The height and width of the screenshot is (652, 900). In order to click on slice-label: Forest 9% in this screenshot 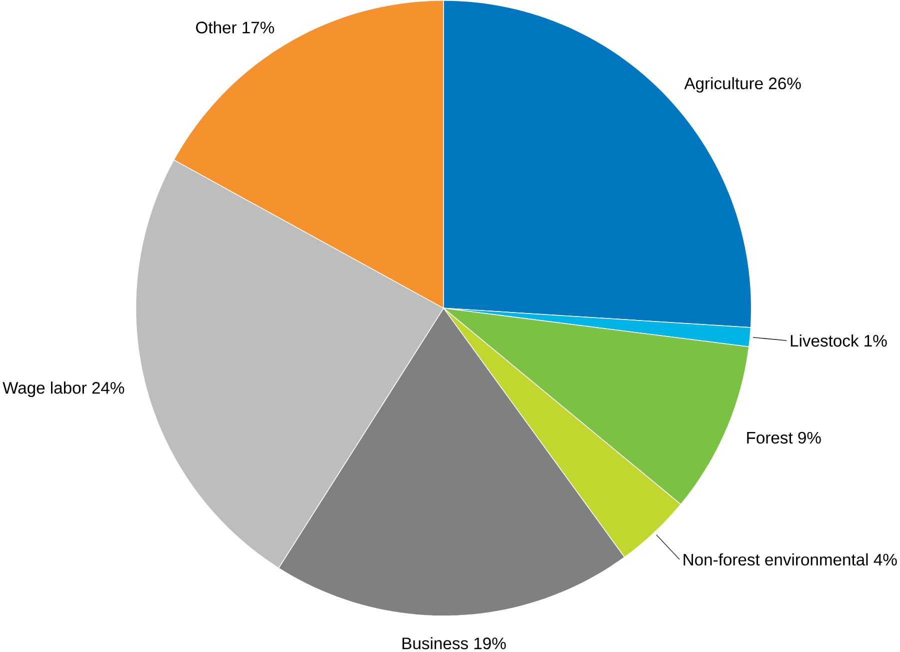, I will do `click(784, 438)`.